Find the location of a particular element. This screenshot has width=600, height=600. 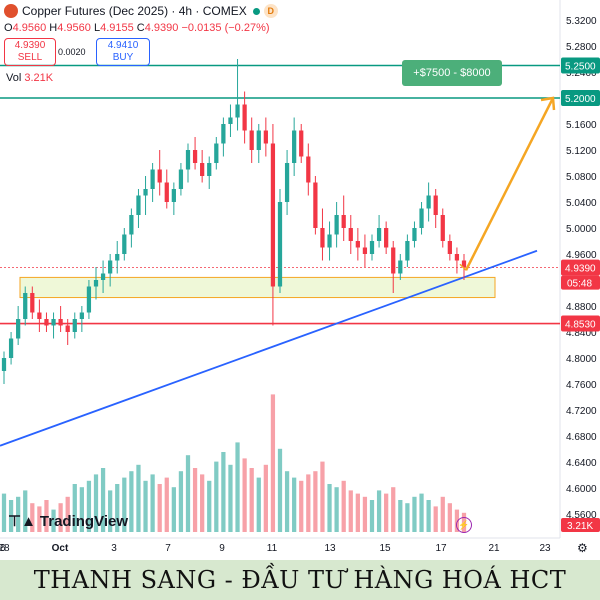

delayed-data-badge: D is located at coordinates (270, 11).